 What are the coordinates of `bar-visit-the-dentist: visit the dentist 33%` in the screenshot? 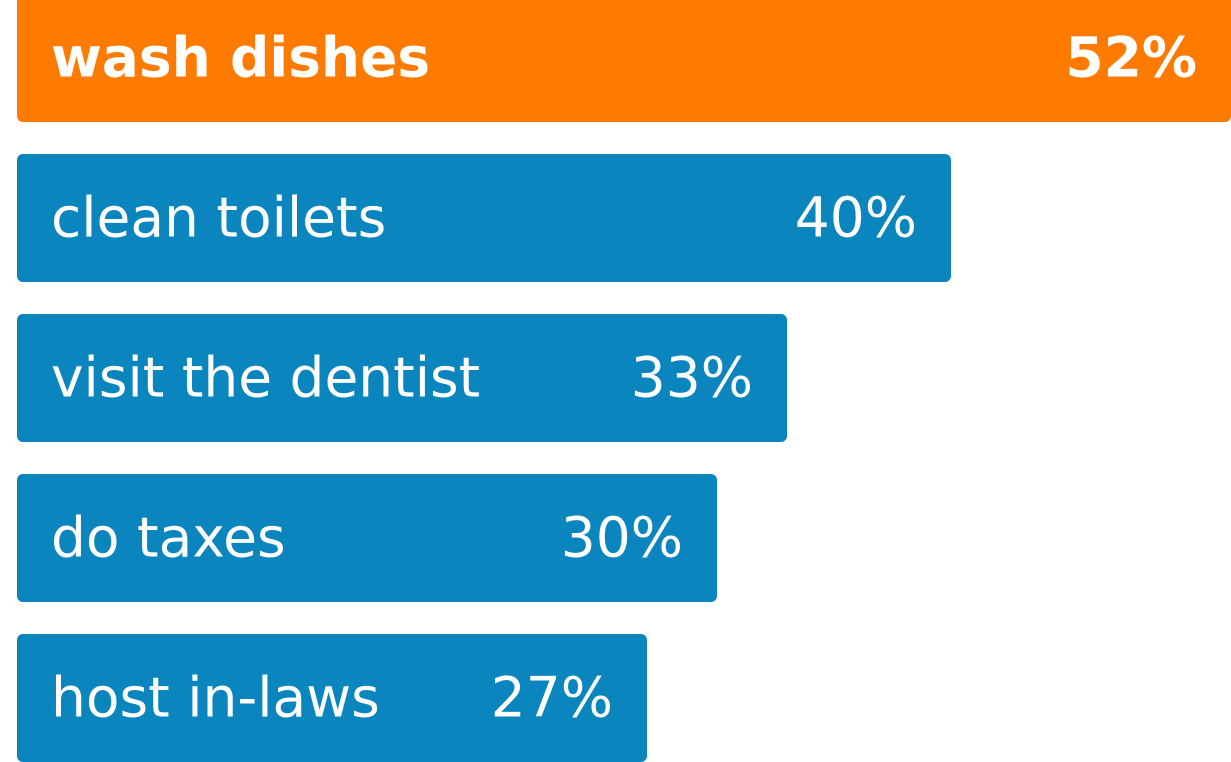 It's located at (402, 378).